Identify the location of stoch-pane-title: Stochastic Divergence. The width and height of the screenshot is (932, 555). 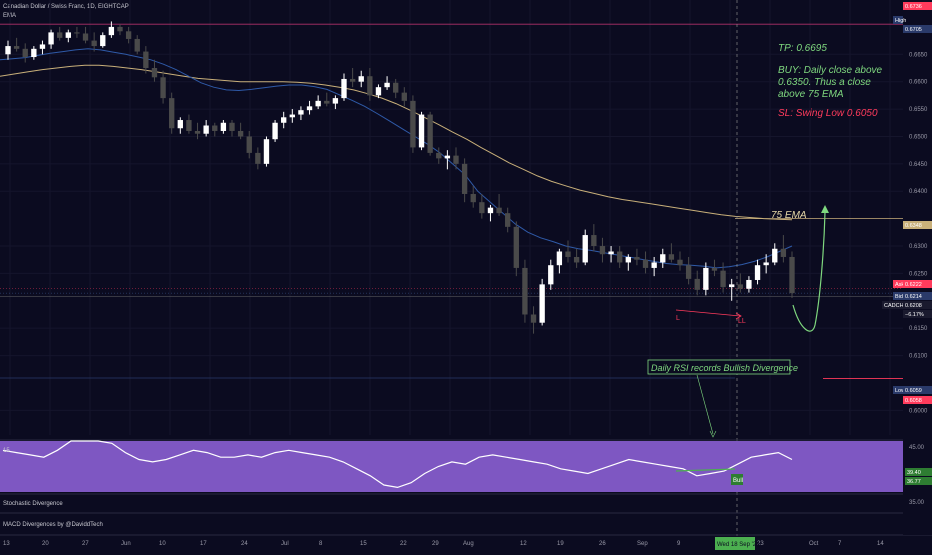
(33, 504).